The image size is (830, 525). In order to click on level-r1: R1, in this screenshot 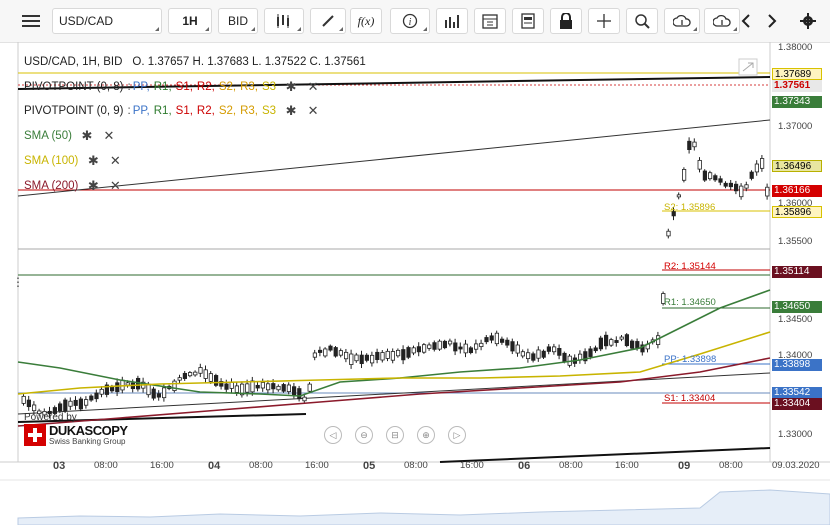, I will do `click(162, 87)`.